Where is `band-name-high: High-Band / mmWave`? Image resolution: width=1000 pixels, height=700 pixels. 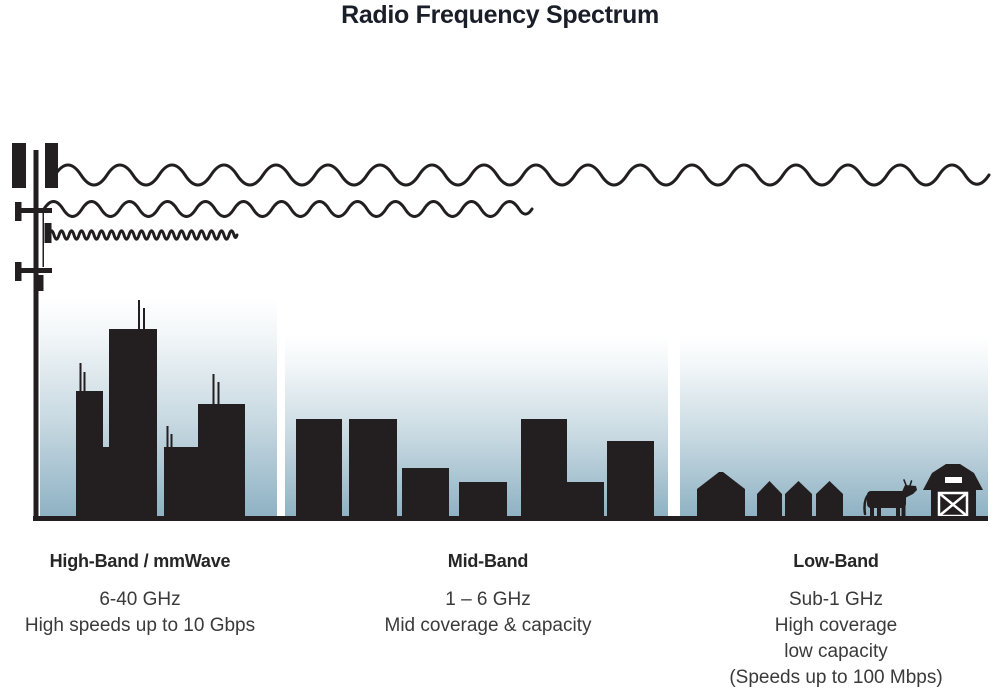
band-name-high: High-Band / mmWave is located at coordinates (140, 561).